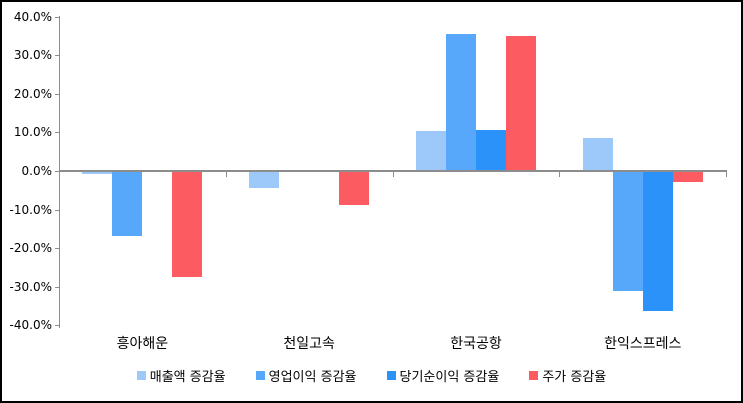 The height and width of the screenshot is (403, 743). I want to click on bar-영업이익 증감율-한익스프레스, so click(627, 231).